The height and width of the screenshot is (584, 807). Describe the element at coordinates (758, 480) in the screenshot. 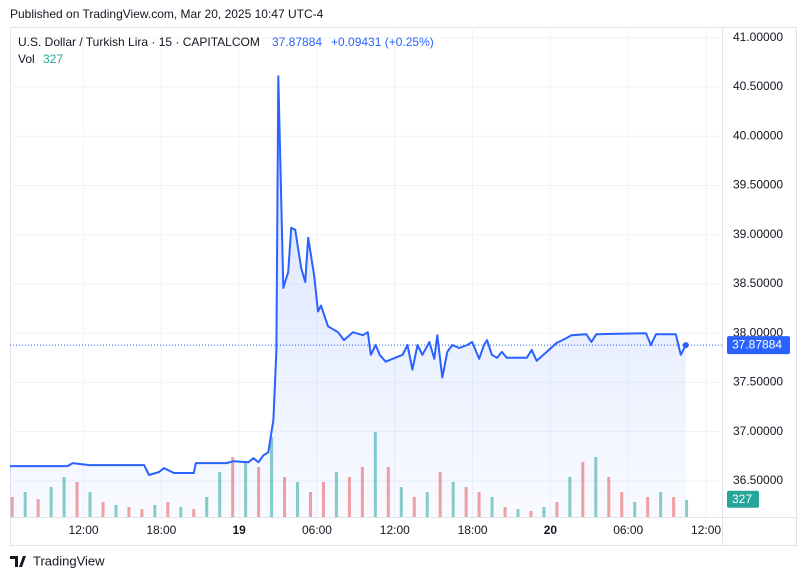

I see `y-tick-label: 36.50000` at that location.